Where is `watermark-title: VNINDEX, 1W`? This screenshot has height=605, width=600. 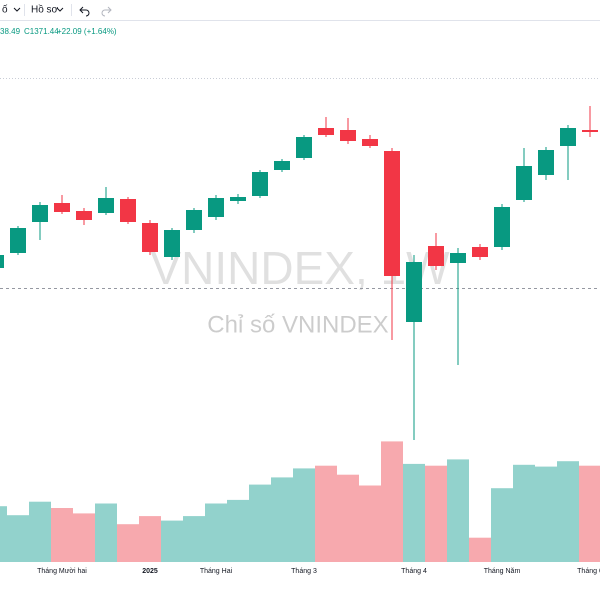
watermark-title: VNINDEX, 1W is located at coordinates (300, 268).